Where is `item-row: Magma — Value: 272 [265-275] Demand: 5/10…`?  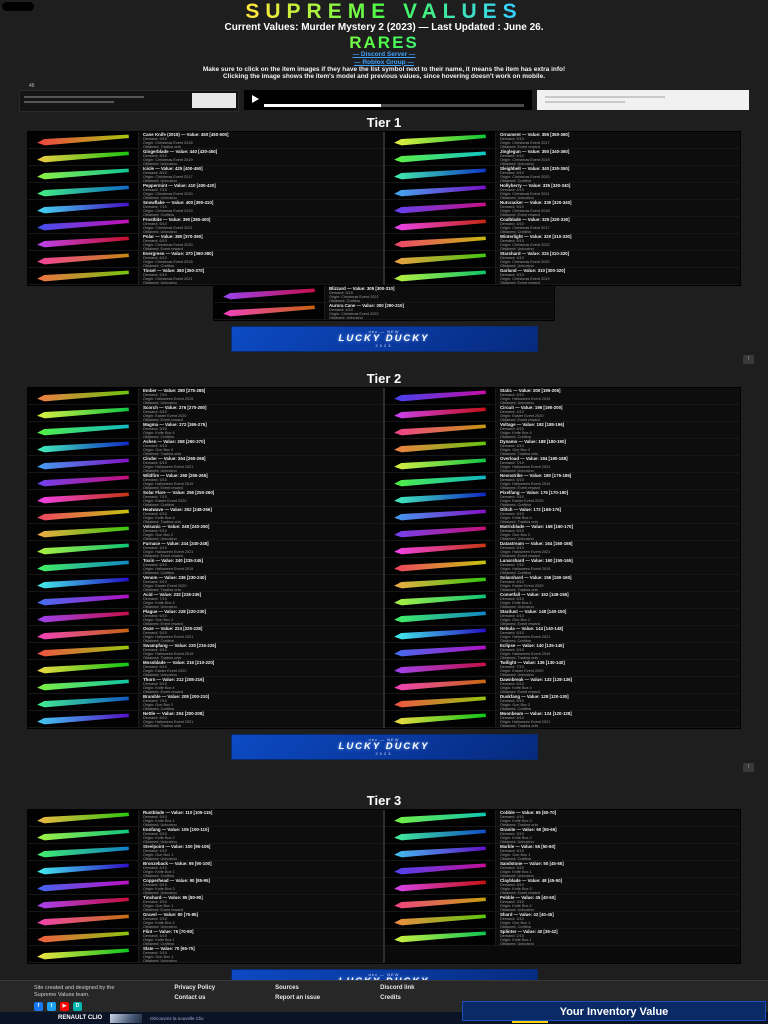 item-row: Magma — Value: 272 [265-275] Demand: 5/10… is located at coordinates (205, 430).